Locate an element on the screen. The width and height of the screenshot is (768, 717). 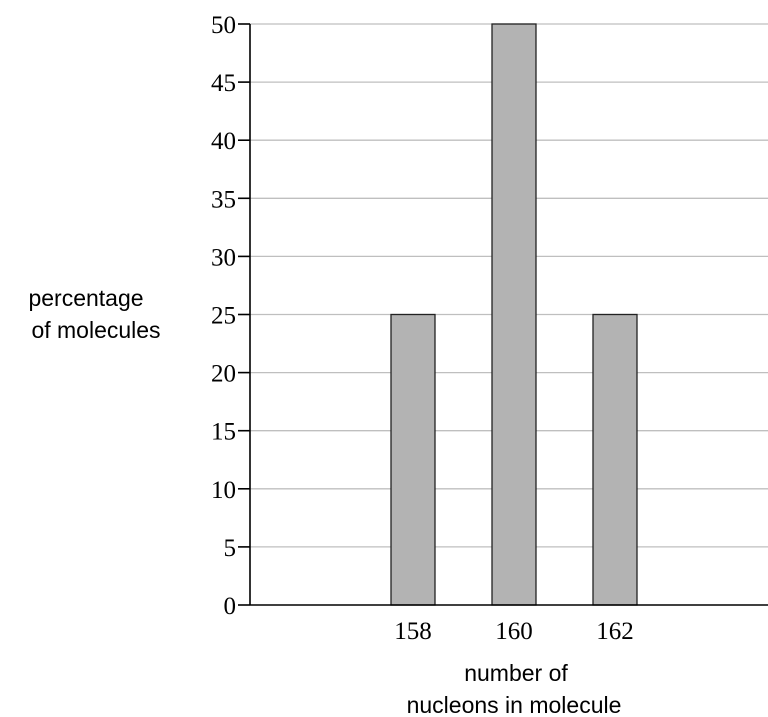
y-tick-label-50: 50 is located at coordinates (223, 25).